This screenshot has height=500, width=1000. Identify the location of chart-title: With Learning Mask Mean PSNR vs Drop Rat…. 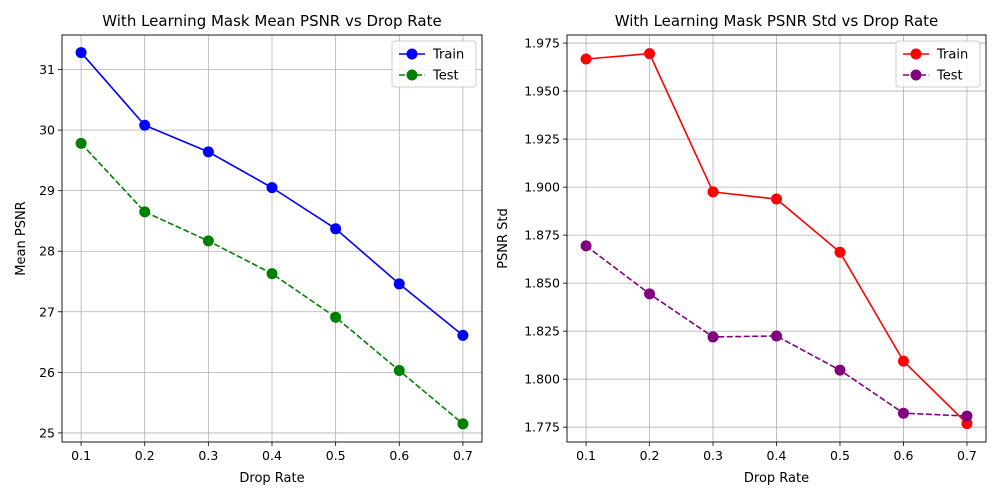
(271, 21).